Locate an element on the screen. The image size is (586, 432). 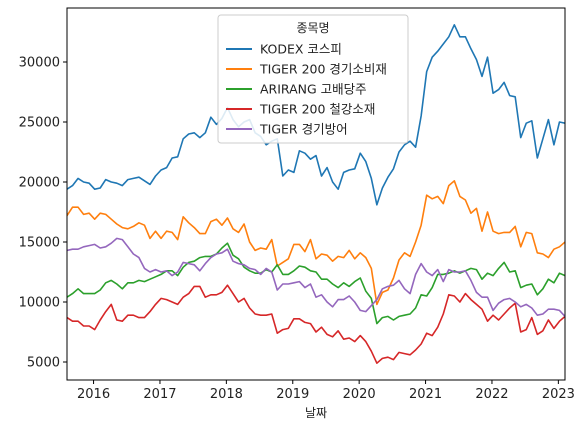
x-tick-label: 2021 is located at coordinates (425, 394).